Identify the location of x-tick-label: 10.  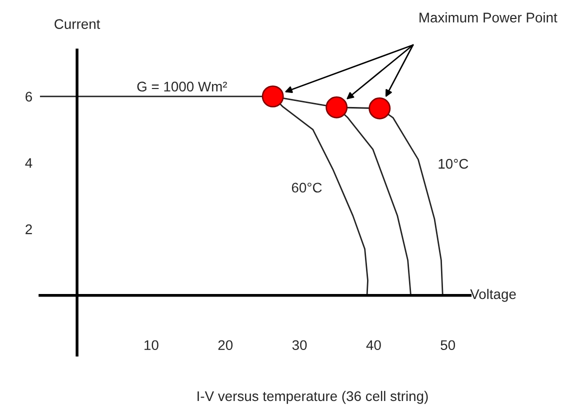
(151, 345).